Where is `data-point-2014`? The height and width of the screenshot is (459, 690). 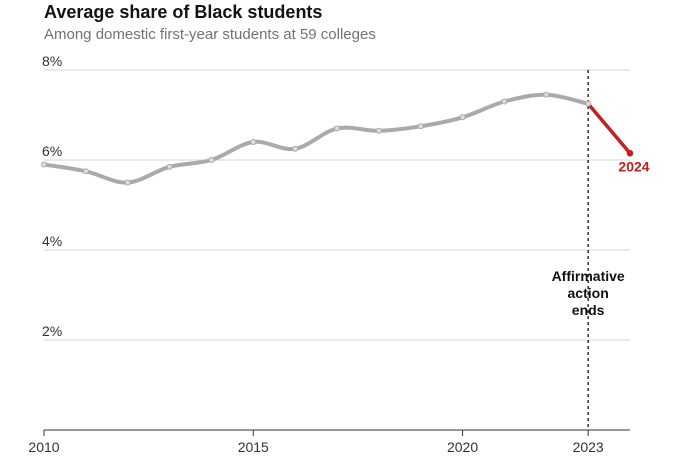 data-point-2014 is located at coordinates (211, 160).